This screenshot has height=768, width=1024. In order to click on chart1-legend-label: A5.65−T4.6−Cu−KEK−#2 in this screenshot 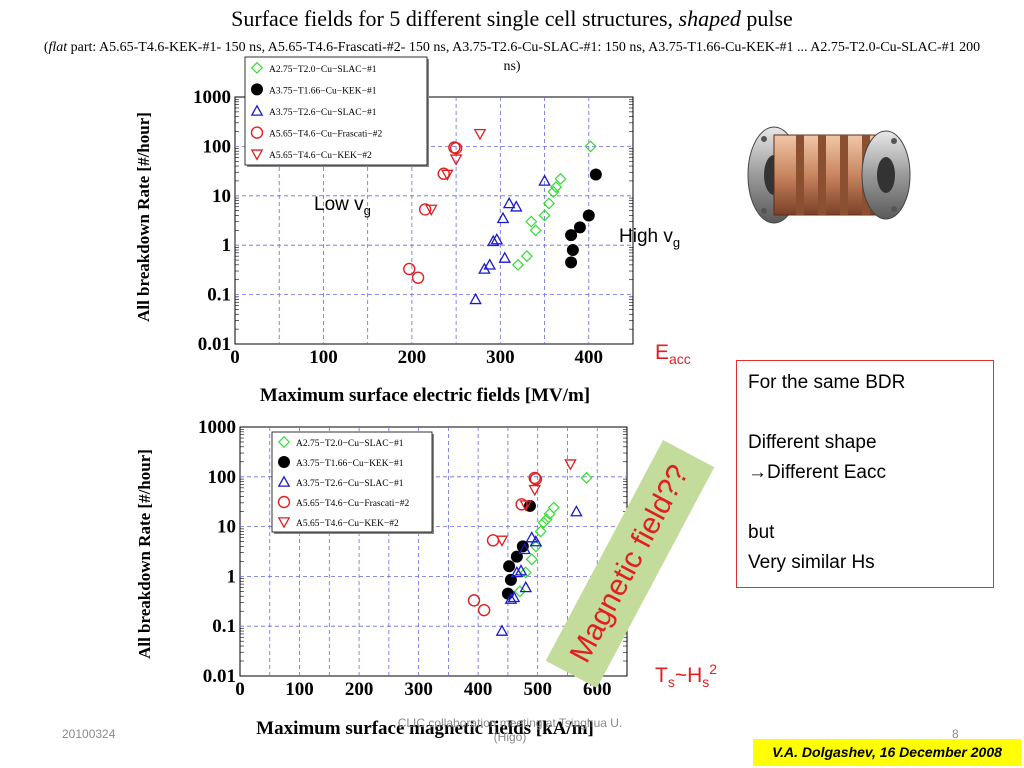, I will do `click(320, 156)`.